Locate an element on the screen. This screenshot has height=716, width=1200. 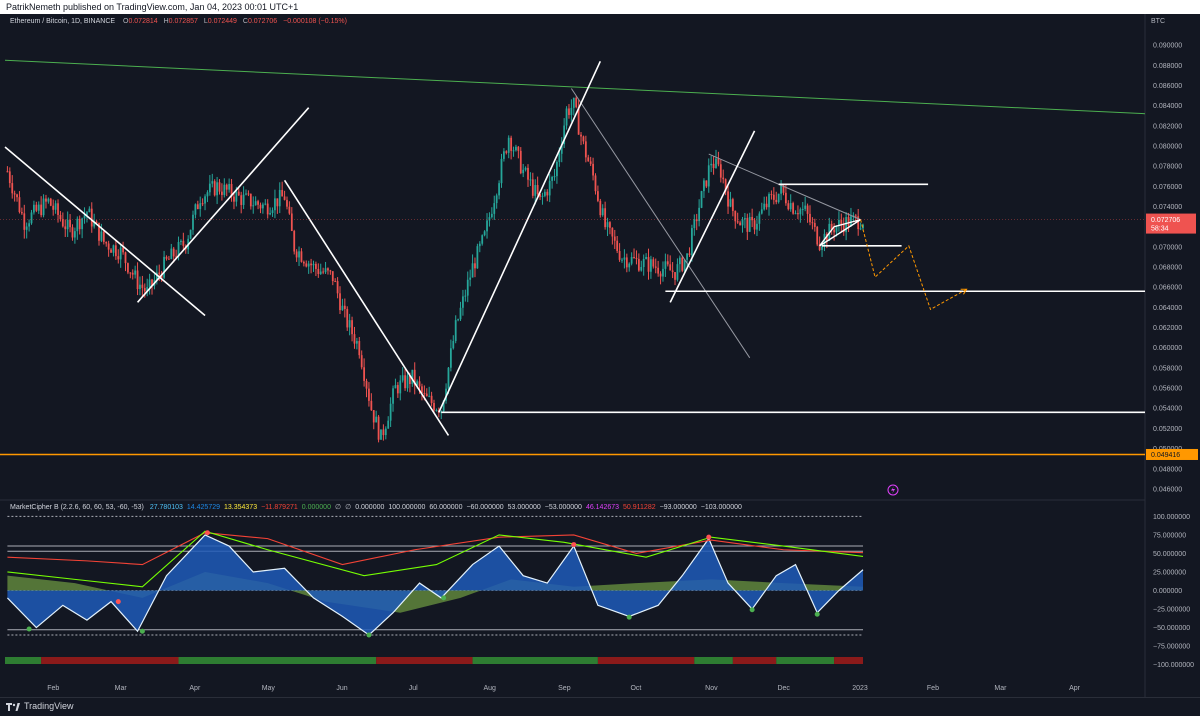
trend-line is located at coordinates (712, 216).